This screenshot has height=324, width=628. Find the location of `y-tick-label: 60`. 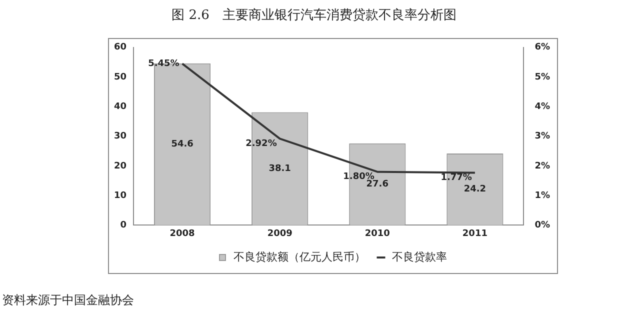

y-tick-label: 60 is located at coordinates (120, 47).